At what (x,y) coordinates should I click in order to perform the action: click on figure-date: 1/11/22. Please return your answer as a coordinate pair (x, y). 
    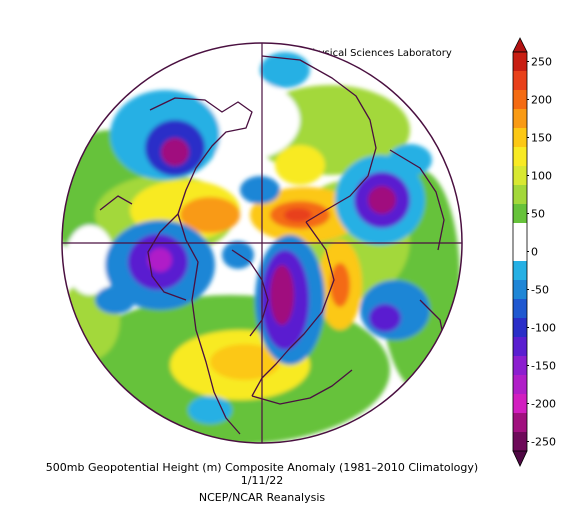
    Looking at the image, I should click on (262, 480).